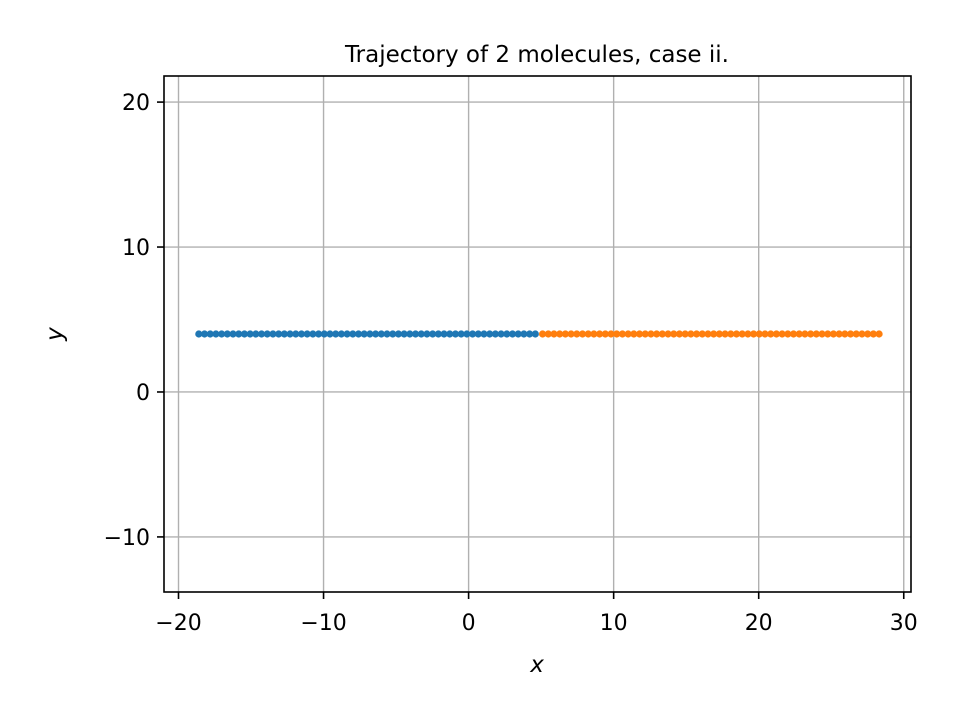 Image resolution: width=960 pixels, height=720 pixels. I want to click on y-tick-label: 0, so click(143, 393).